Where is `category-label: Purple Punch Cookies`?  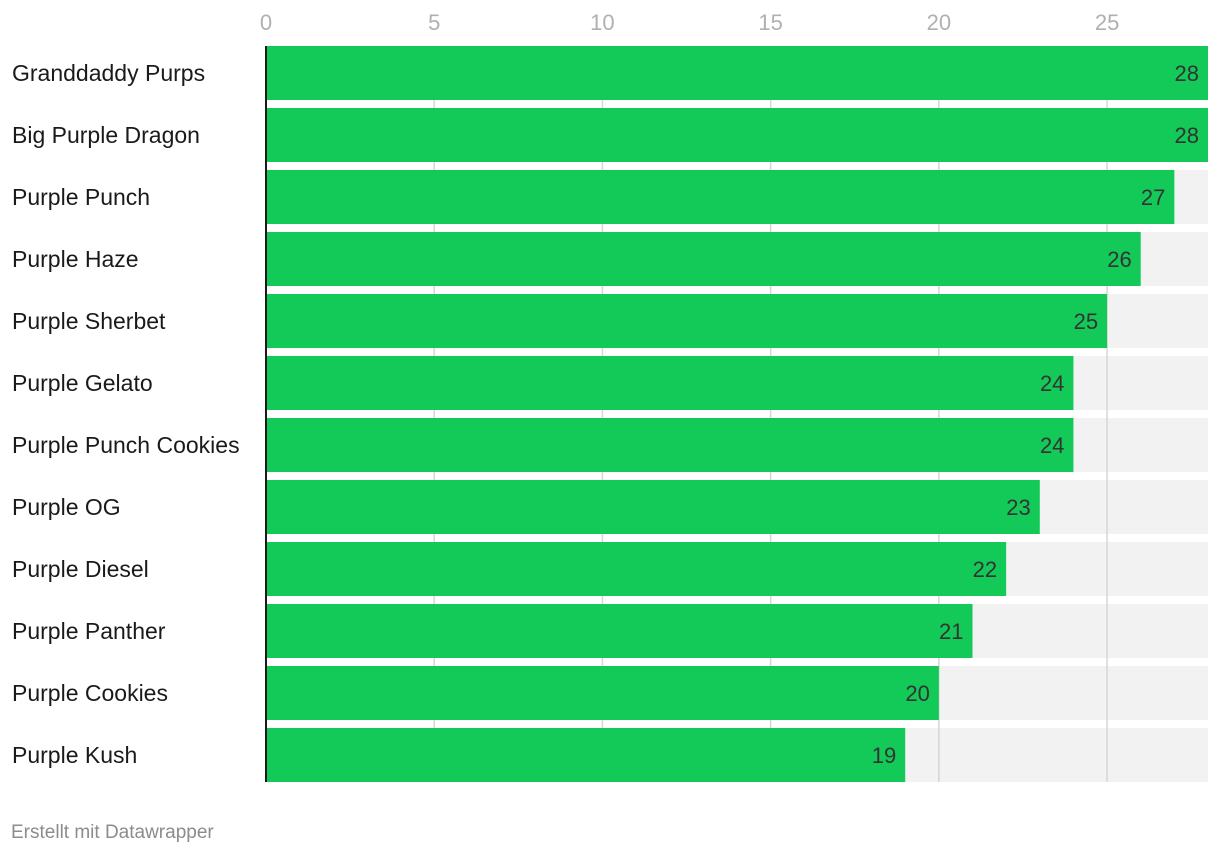 category-label: Purple Punch Cookies is located at coordinates (126, 445).